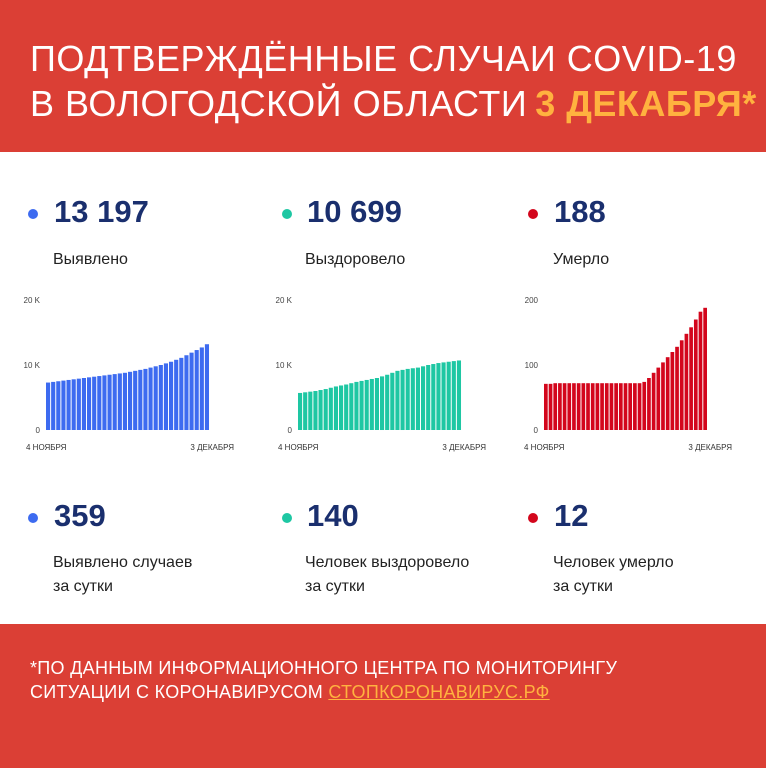 The width and height of the screenshot is (766, 768). I want to click on recovered-ytick-label: 10 K, so click(284, 365).